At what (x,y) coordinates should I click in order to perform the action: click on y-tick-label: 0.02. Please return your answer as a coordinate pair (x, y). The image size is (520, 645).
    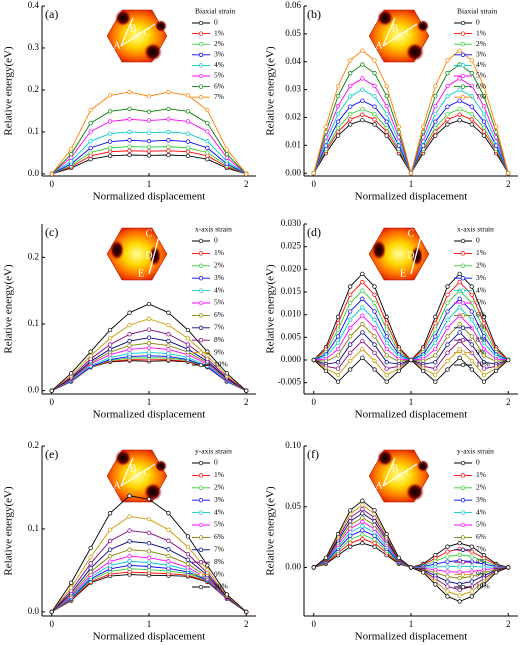
    Looking at the image, I should click on (293, 117).